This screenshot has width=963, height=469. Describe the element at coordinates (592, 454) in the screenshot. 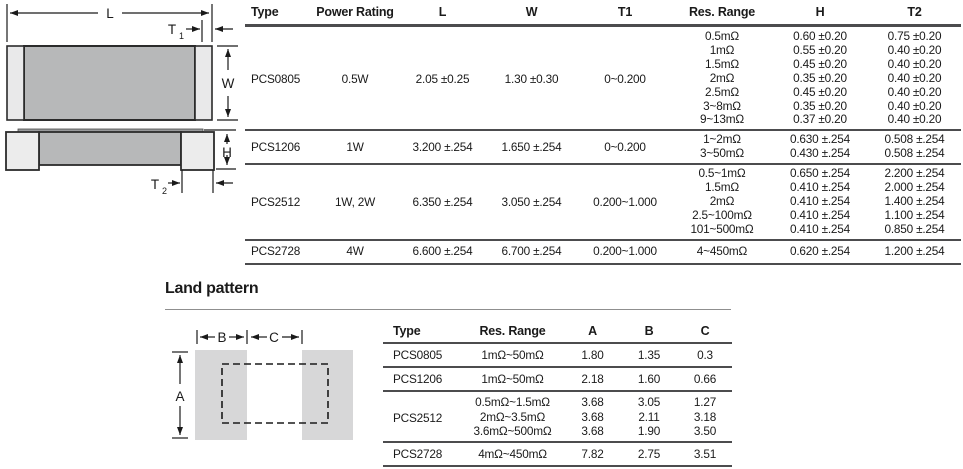

I see `cell: 7.82` at that location.